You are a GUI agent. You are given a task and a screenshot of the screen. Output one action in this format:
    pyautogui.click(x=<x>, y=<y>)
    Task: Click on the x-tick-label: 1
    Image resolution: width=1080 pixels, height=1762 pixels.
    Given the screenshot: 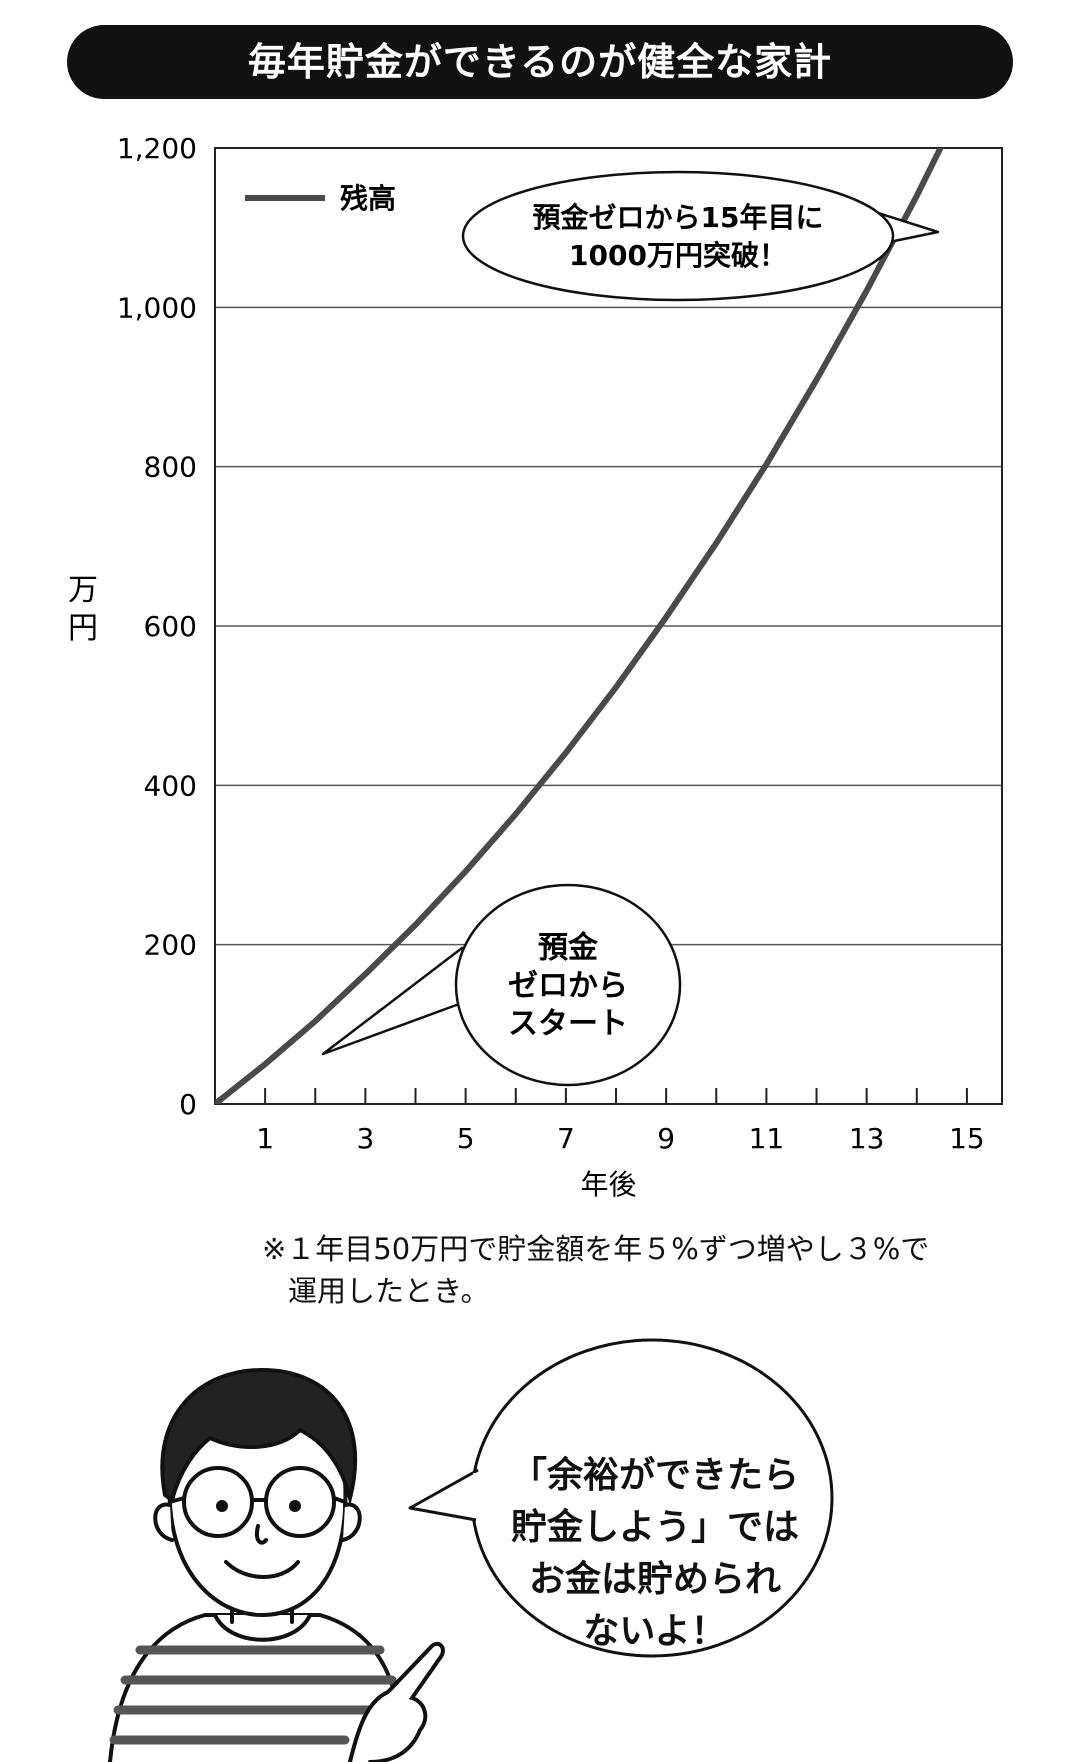 What is the action you would take?
    pyautogui.click(x=265, y=1138)
    